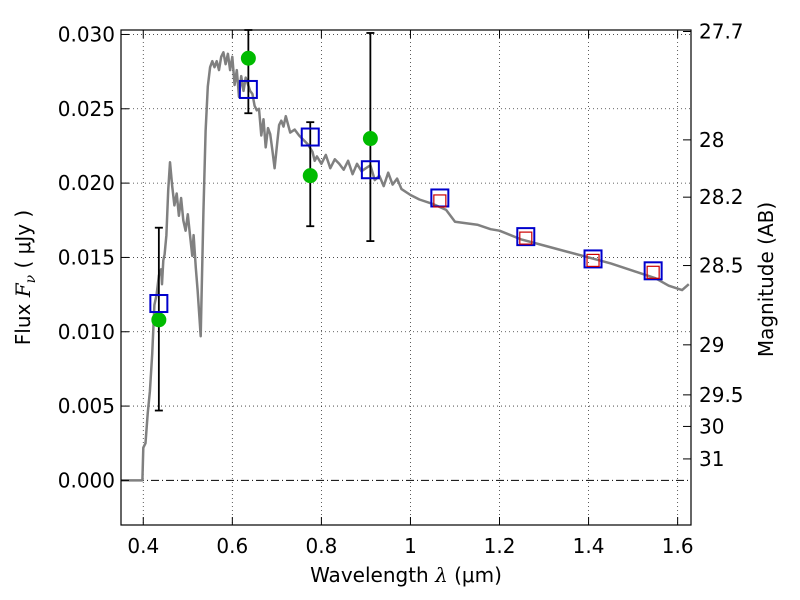  I want to click on right-tick-label: 28, so click(711, 140).